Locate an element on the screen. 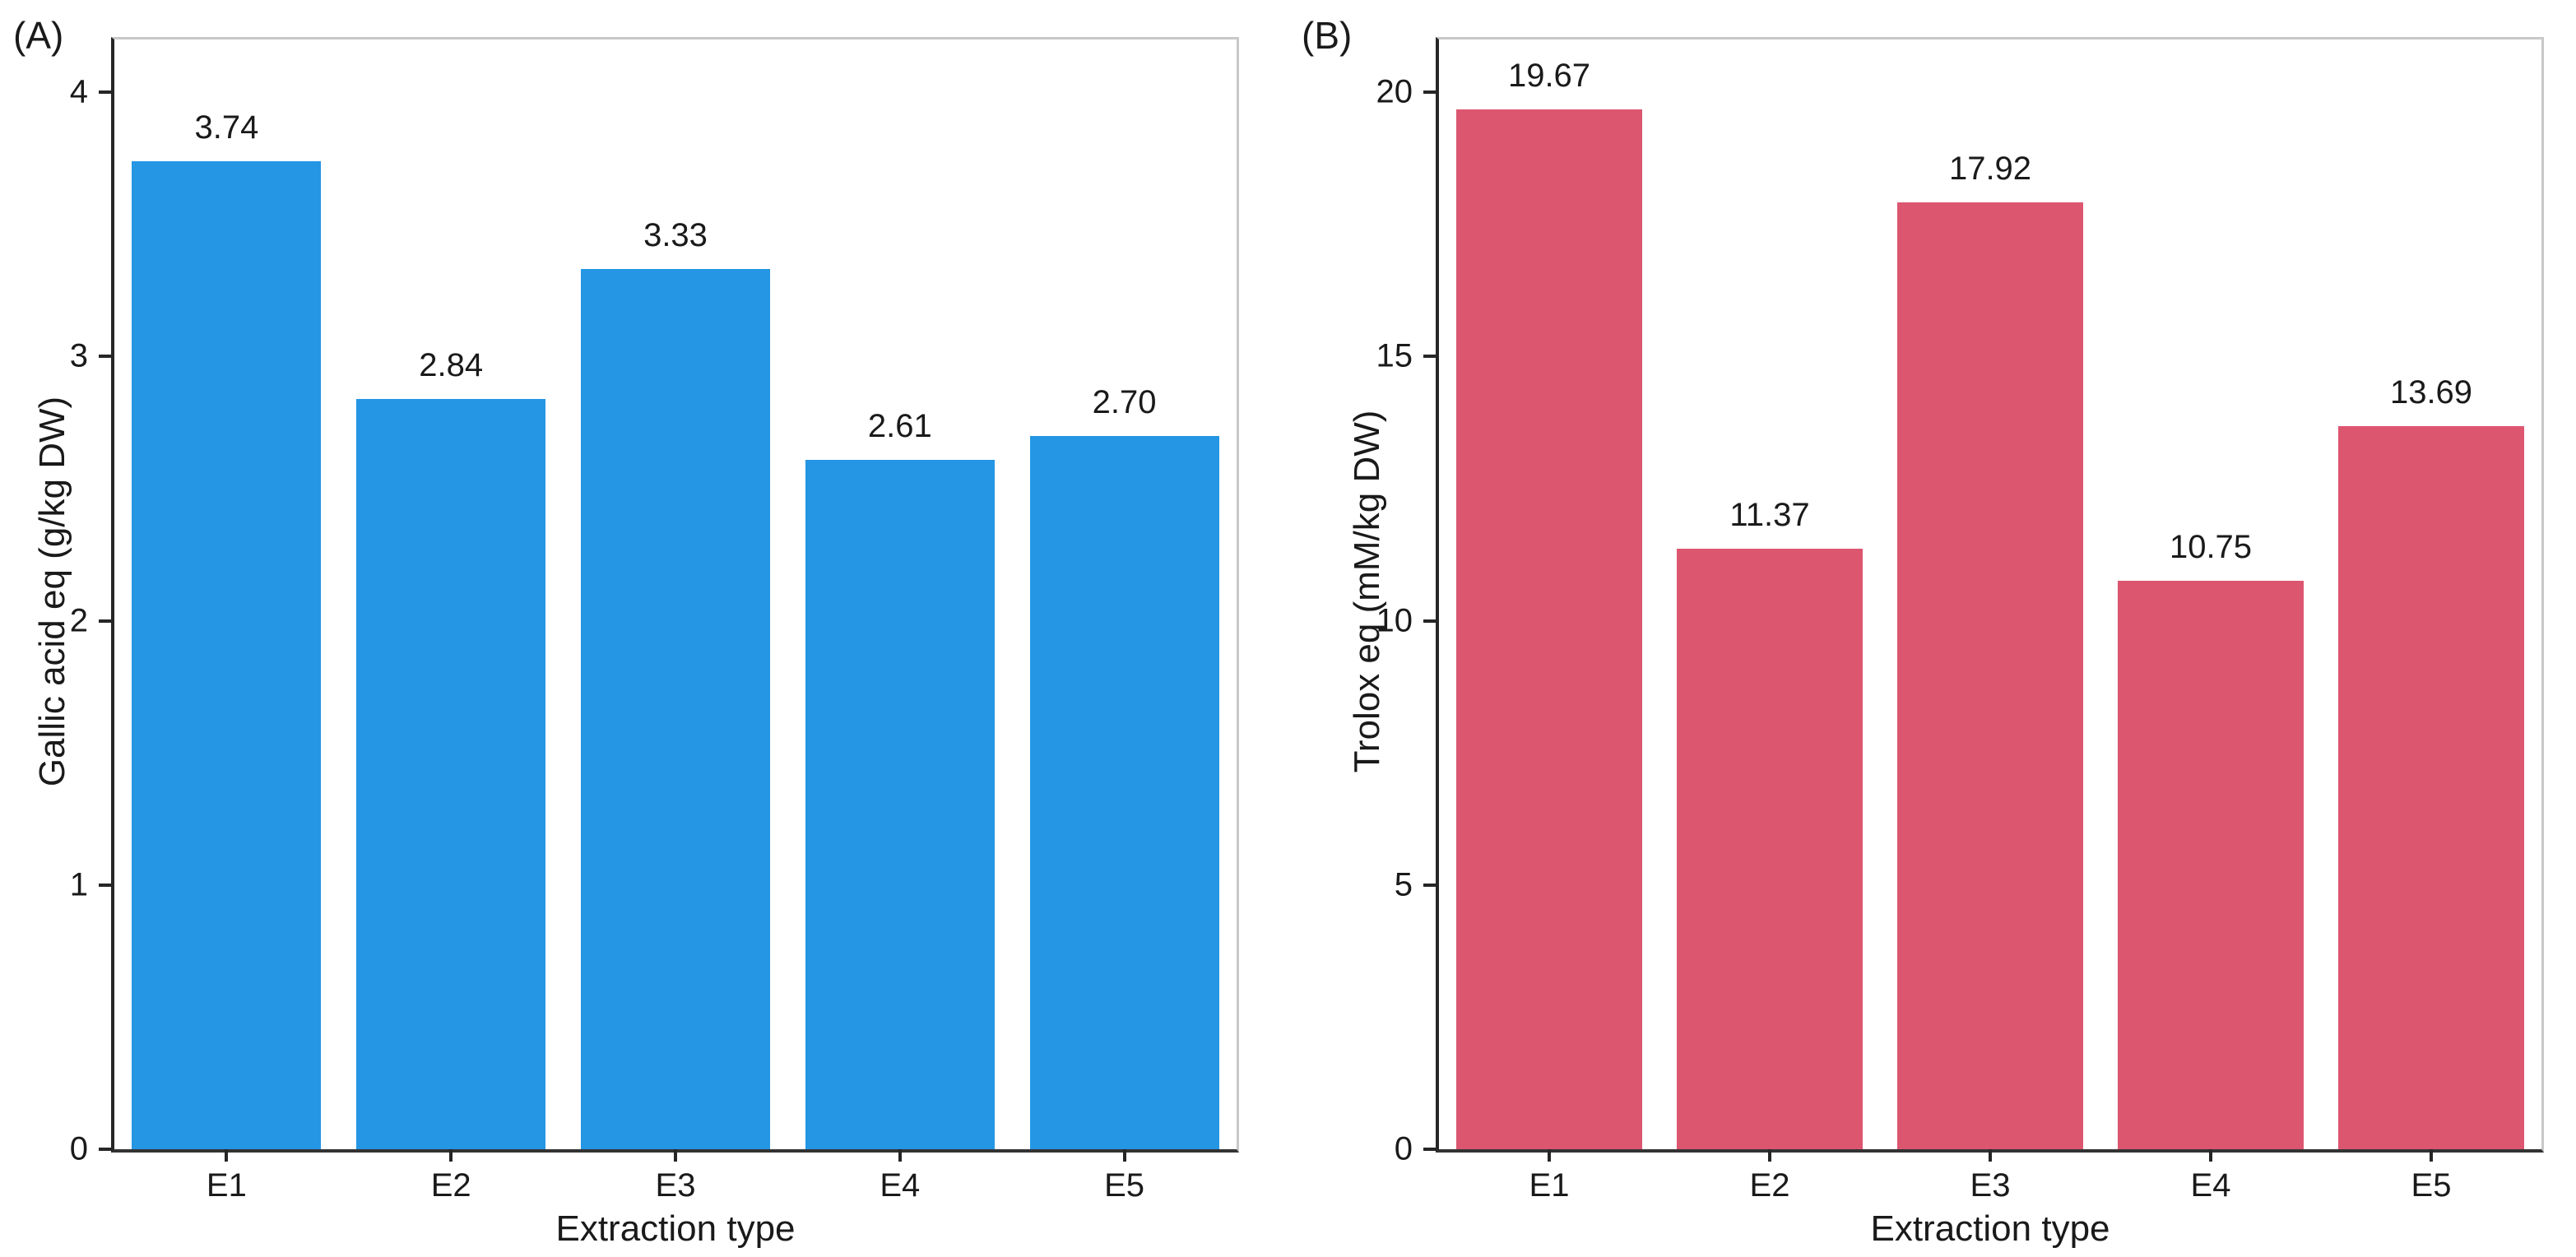  panel-a-x-axis-title: Extraction type is located at coordinates (676, 1228).